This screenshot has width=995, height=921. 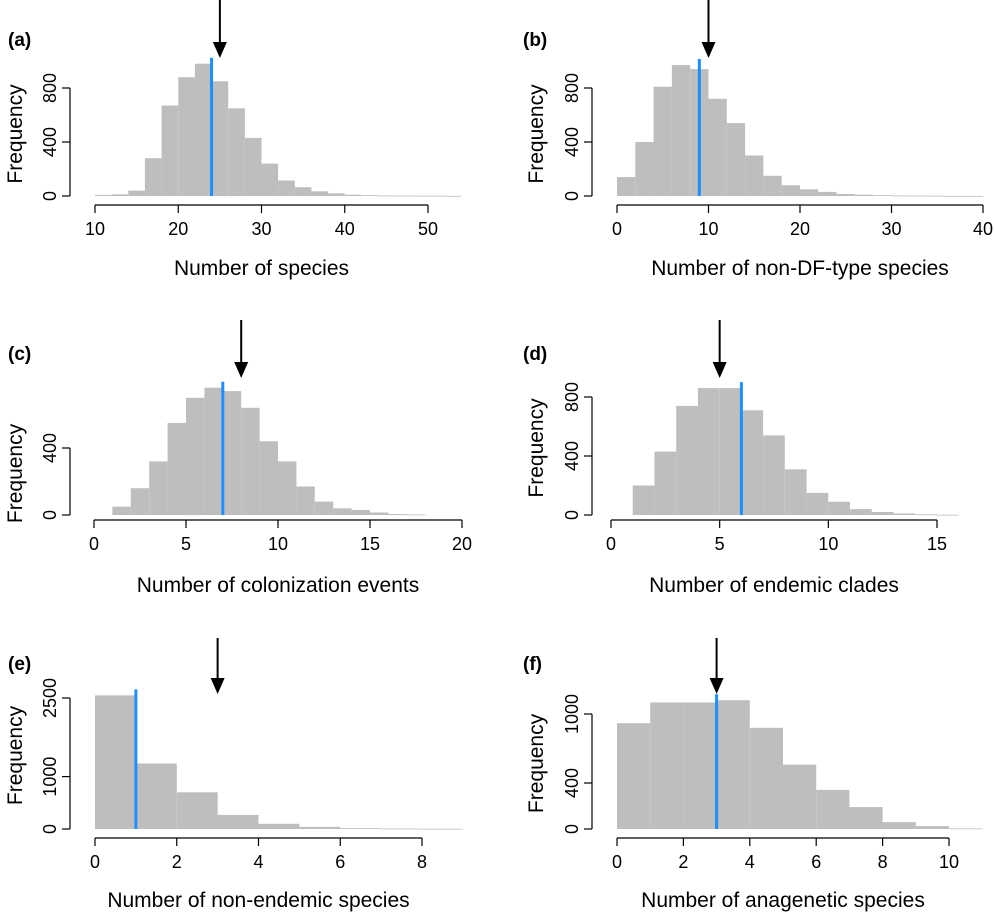 I want to click on x-axis-title: Number of species, so click(x=261, y=268).